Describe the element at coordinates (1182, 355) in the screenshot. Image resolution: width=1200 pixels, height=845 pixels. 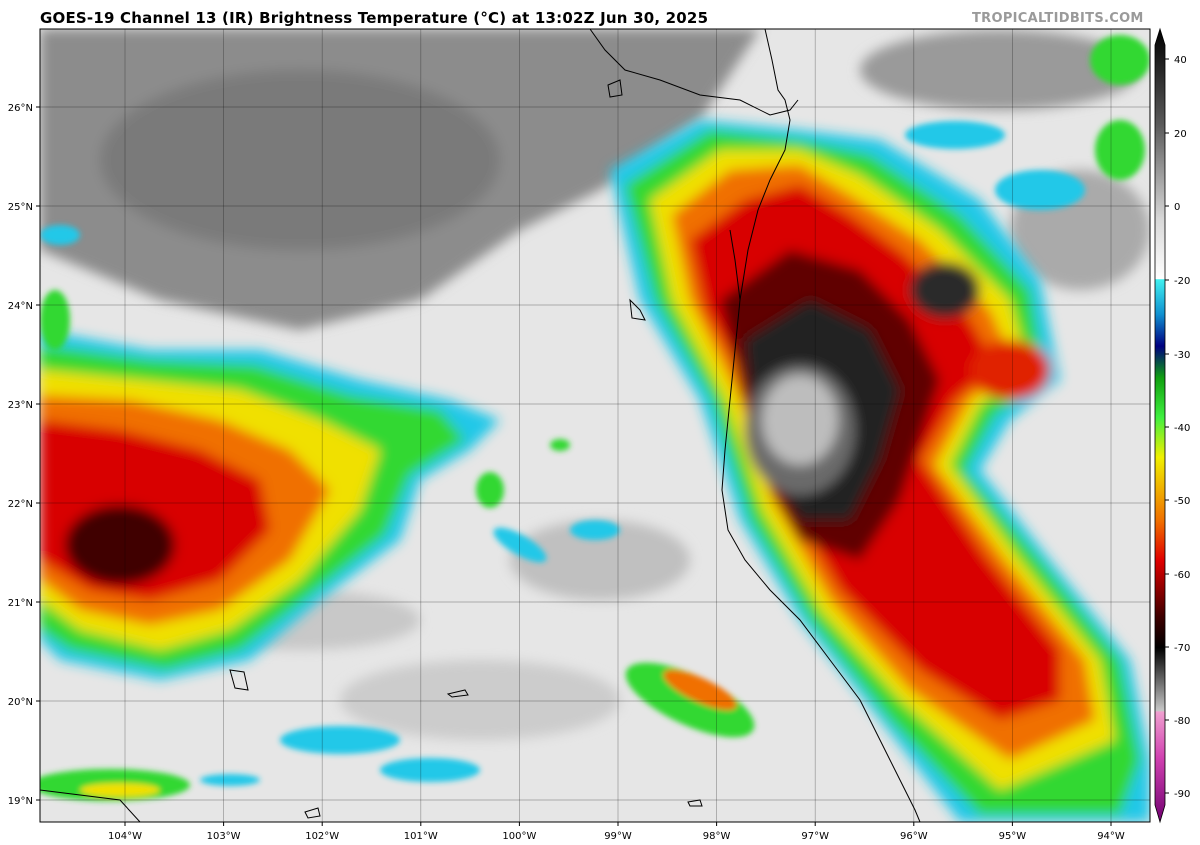
I see `colorbar-tick-label: -30` at that location.